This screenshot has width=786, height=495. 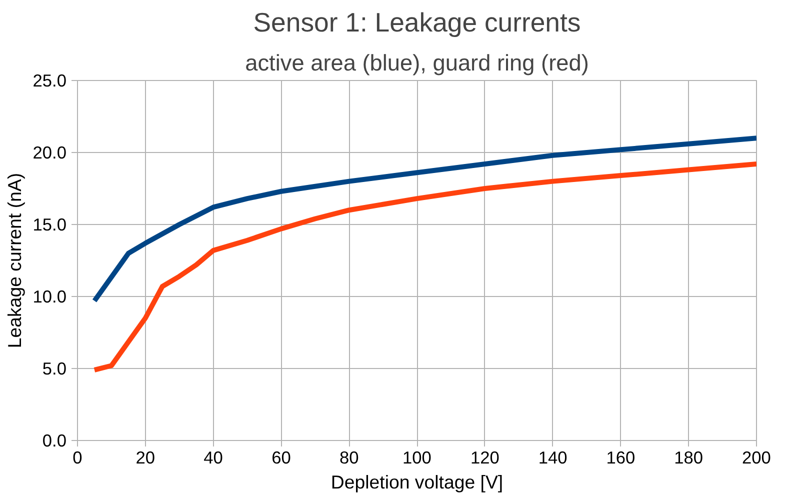 What do you see at coordinates (417, 23) in the screenshot?
I see `chart-title: Sensor 1: Leakage currents` at bounding box center [417, 23].